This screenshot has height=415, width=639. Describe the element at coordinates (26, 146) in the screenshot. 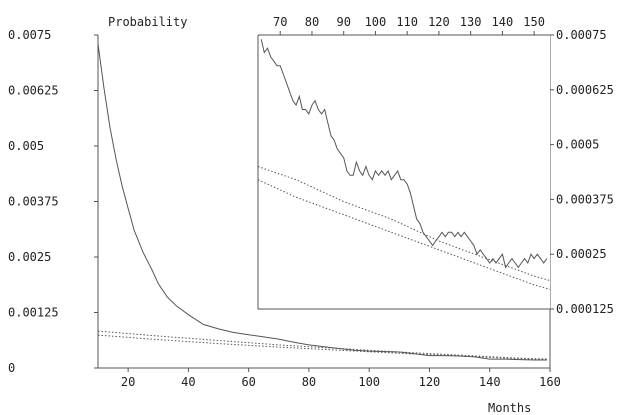

I see `y-tick-label: 0.005` at that location.